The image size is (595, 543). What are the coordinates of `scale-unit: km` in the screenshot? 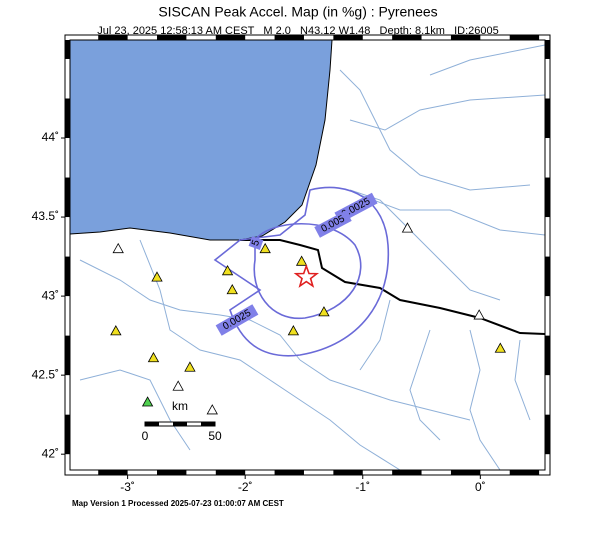 It's located at (180, 406).